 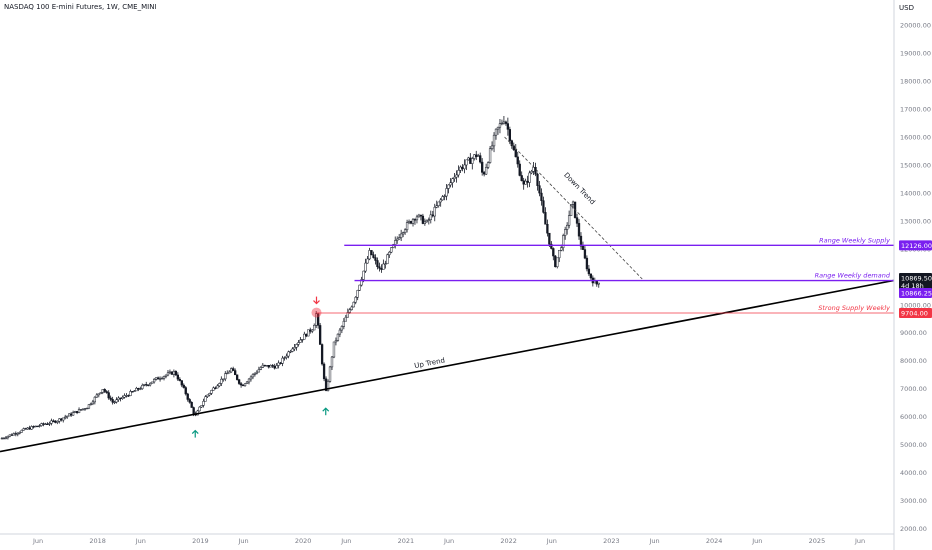 I want to click on y-tick-label: 17000.00, so click(x=915, y=110).